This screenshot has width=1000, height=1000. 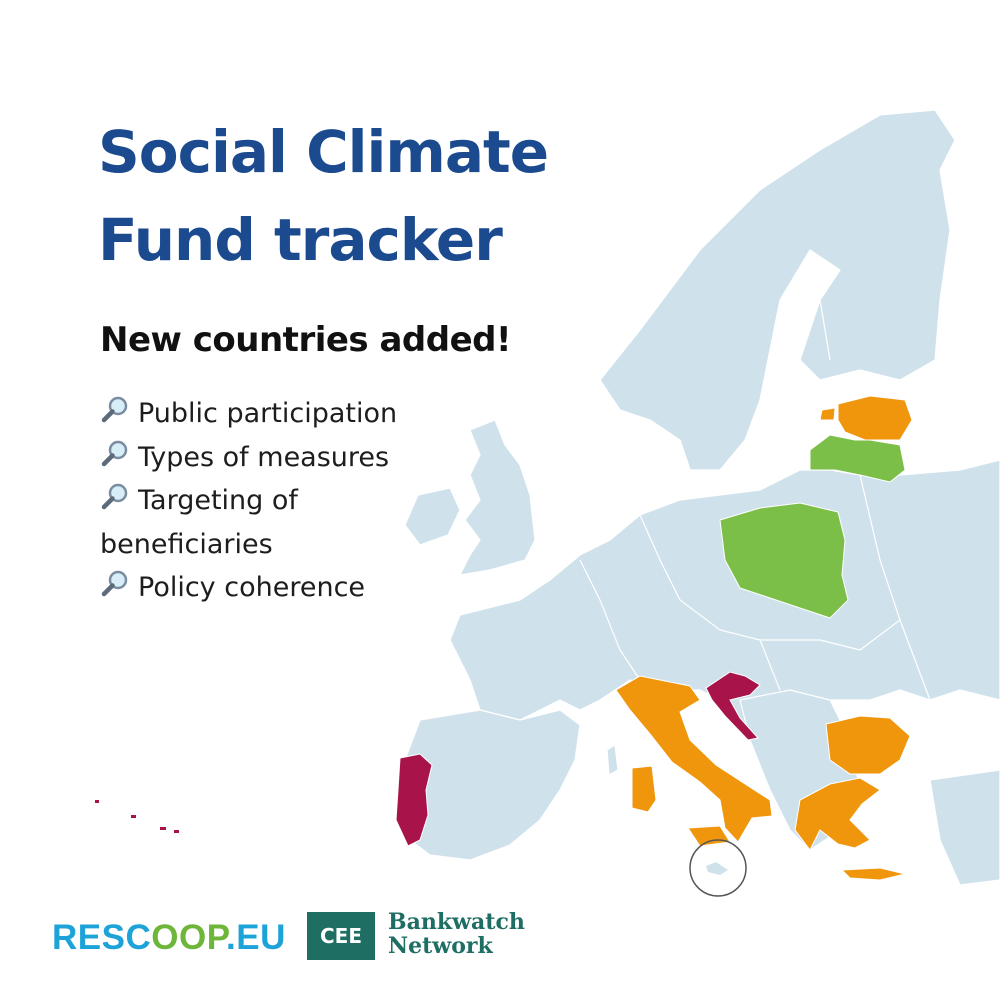 I want to click on rescoop-logo-part1: RESC, so click(x=102, y=937).